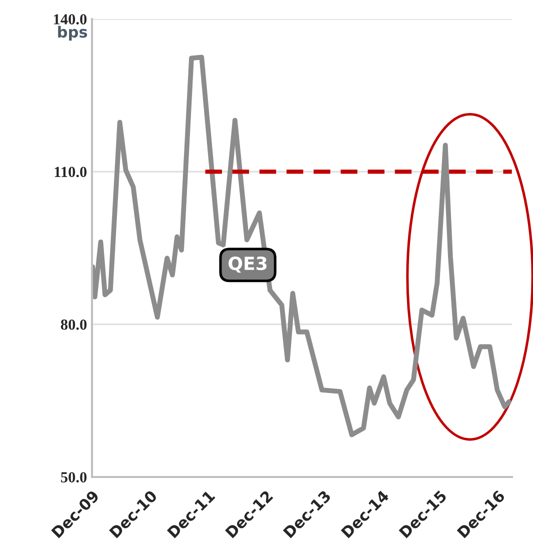 The height and width of the screenshot is (555, 533). Describe the element at coordinates (70, 19) in the screenshot. I see `y-tick-label: 140.0` at that location.